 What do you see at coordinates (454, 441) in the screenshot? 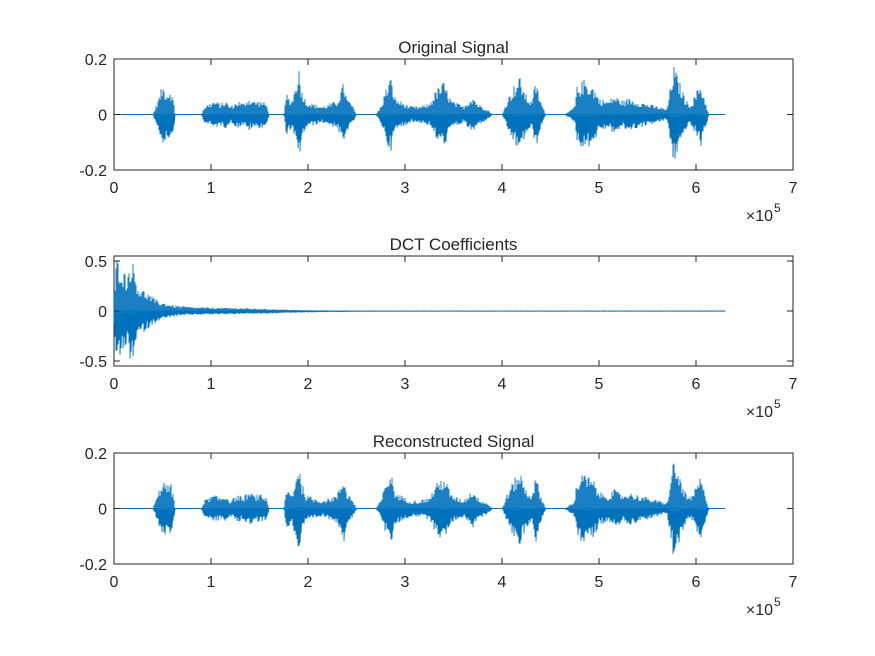
I see `chart-title: Reconstructed Signal` at bounding box center [454, 441].